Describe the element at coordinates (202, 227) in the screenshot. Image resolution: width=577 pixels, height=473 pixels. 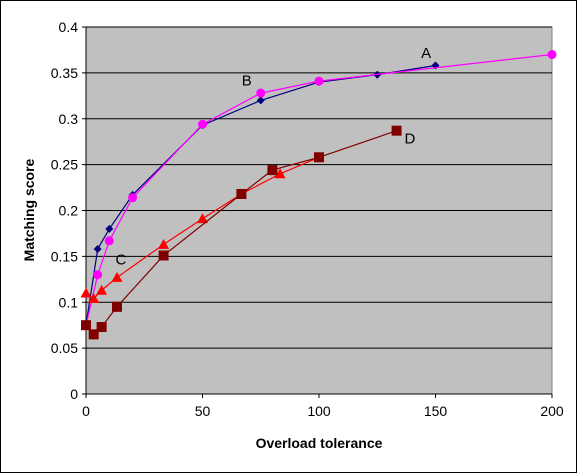
I see `series-c` at that location.